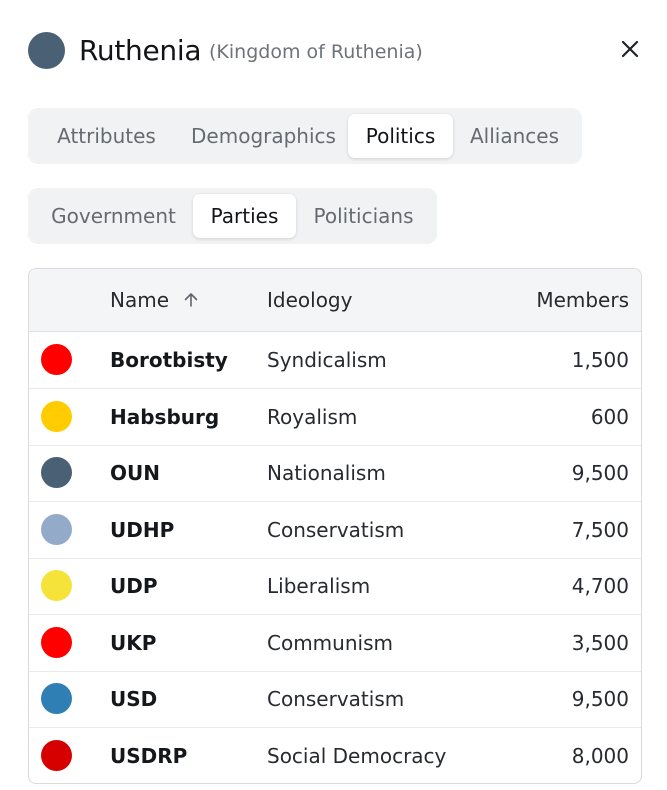 This screenshot has height=790, width=667. I want to click on party-name: USDRP, so click(149, 755).